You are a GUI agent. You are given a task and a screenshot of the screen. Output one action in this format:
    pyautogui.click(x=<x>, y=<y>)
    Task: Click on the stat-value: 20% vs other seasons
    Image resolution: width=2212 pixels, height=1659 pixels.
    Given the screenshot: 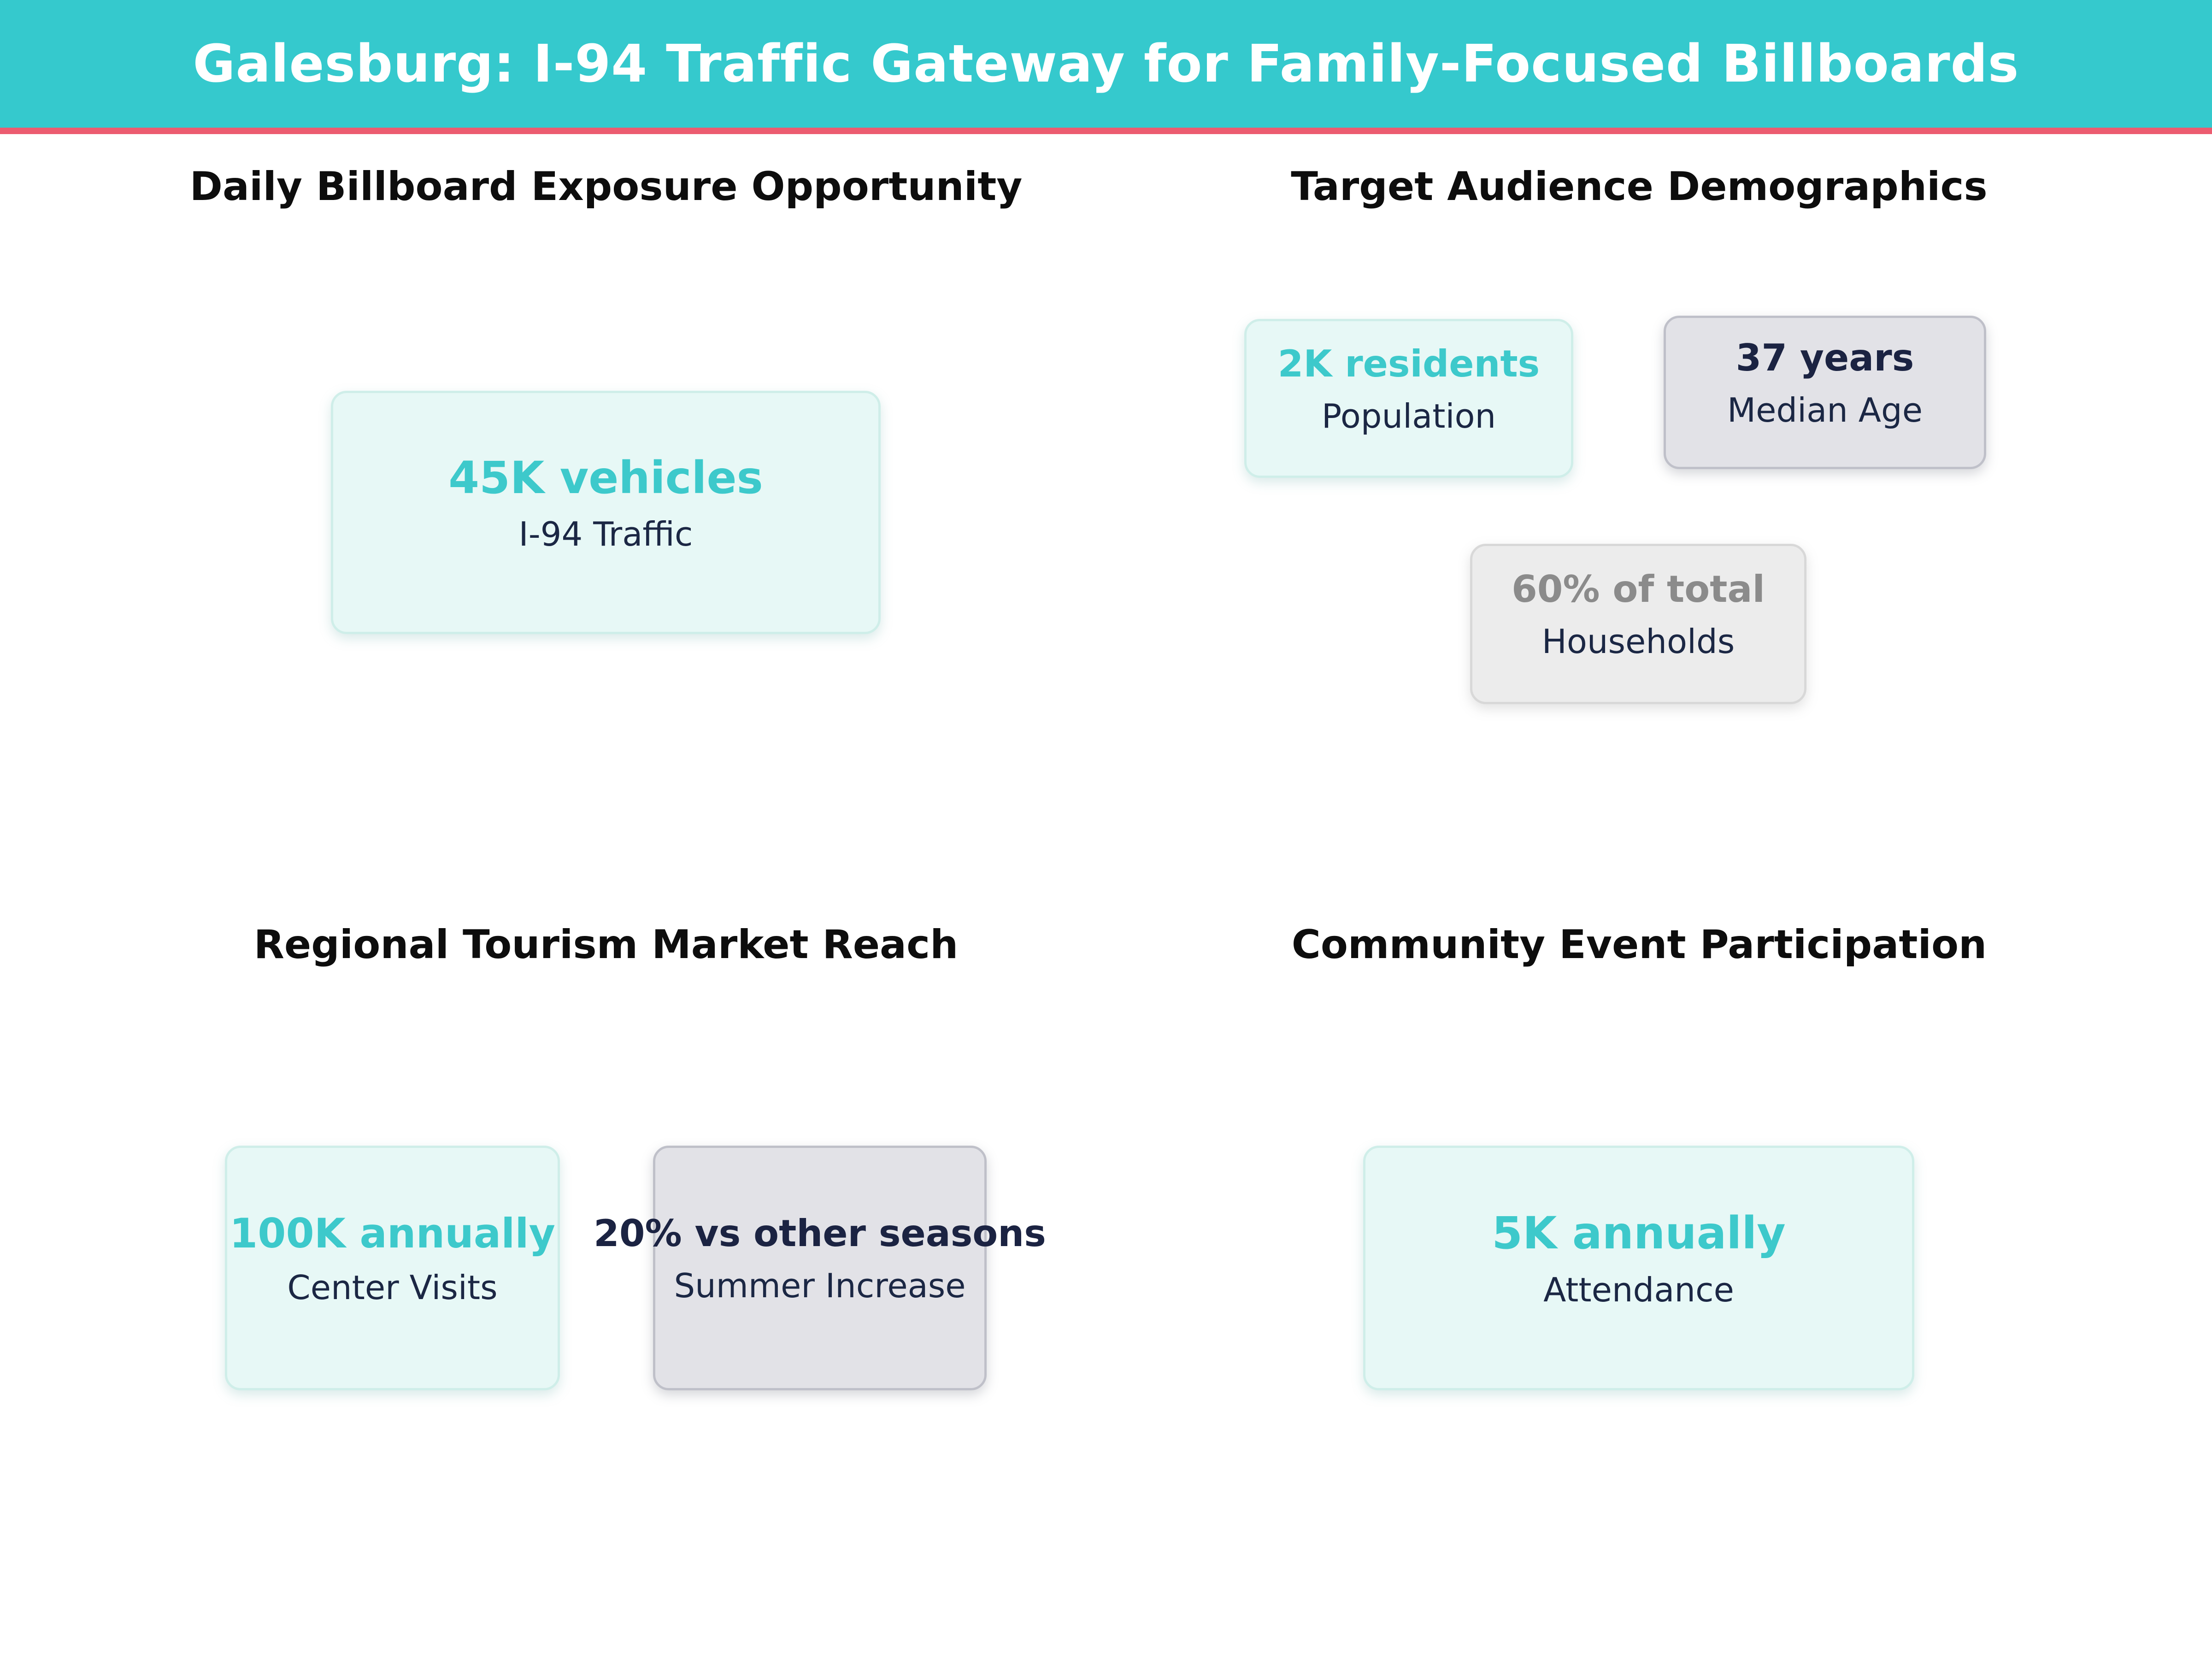 What is the action you would take?
    pyautogui.click(x=820, y=1233)
    